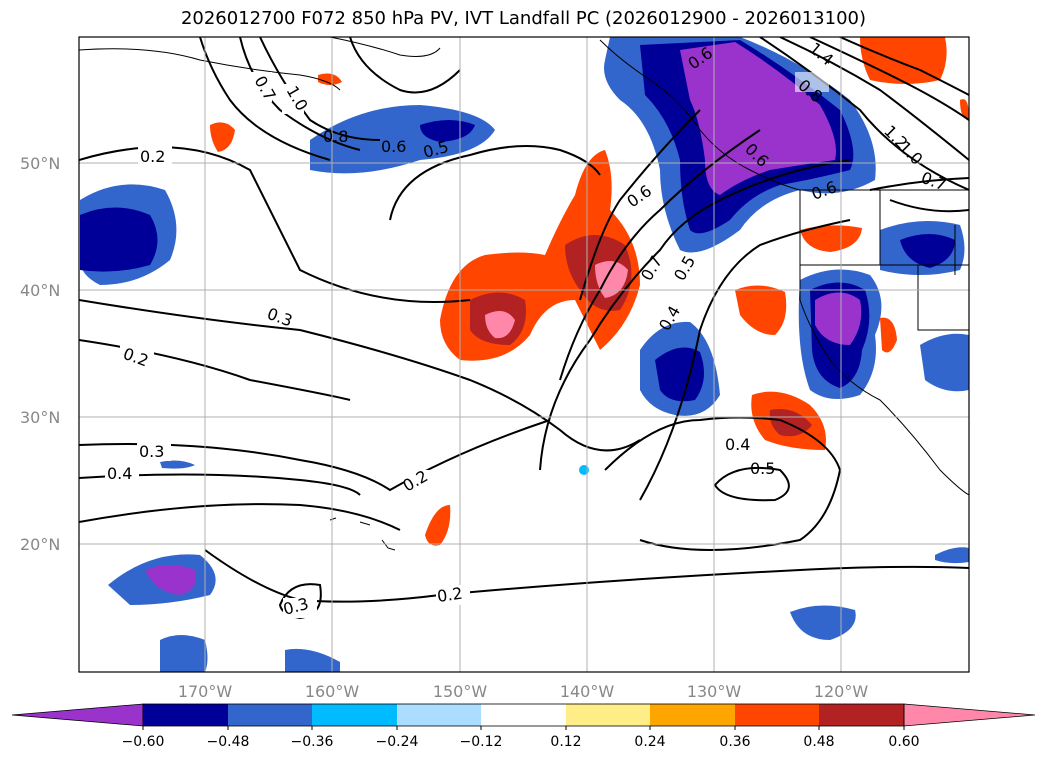  What do you see at coordinates (335, 136) in the screenshot?
I see `contour-label: 0.8` at bounding box center [335, 136].